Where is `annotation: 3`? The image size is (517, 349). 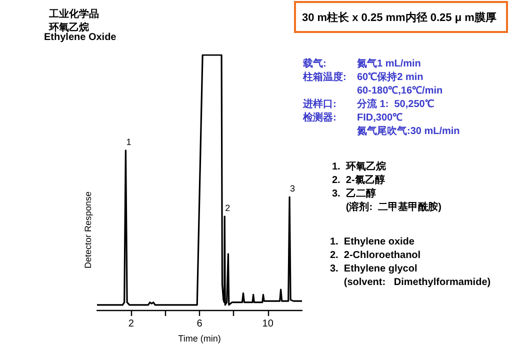
annotation: 3 is located at coordinates (293, 189).